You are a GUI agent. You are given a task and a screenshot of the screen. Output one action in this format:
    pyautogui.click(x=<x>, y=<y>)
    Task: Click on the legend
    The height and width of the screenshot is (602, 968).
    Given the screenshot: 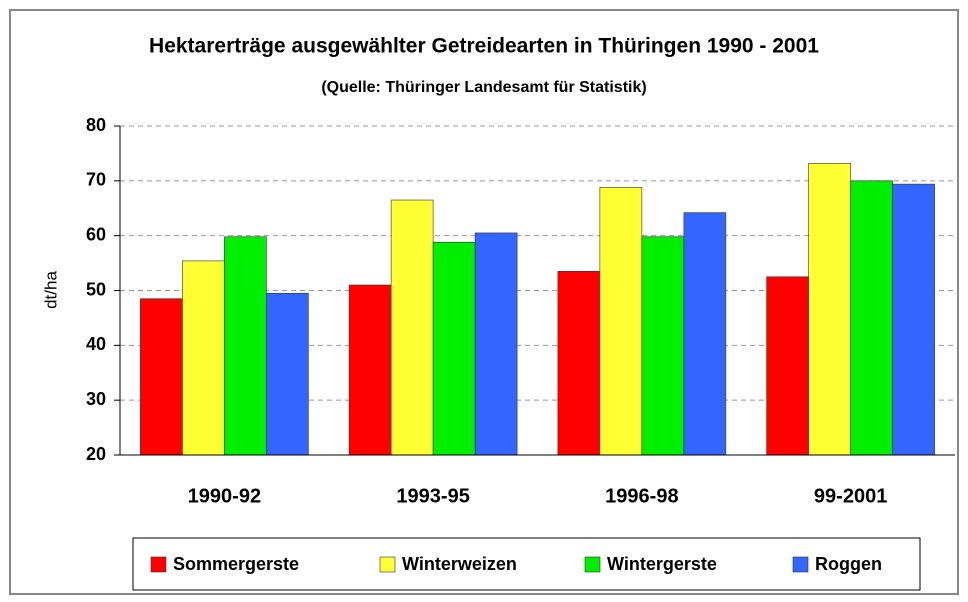 What is the action you would take?
    pyautogui.click(x=526, y=564)
    